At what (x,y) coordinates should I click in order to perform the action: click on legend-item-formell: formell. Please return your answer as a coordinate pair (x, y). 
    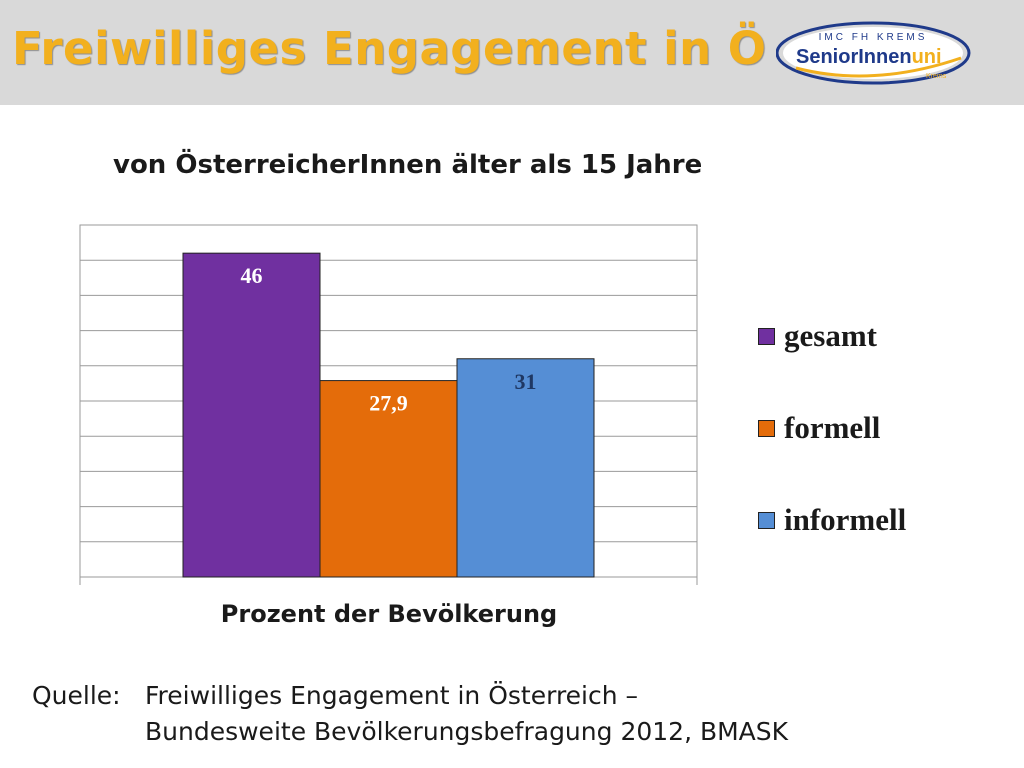
    Looking at the image, I should click on (819, 428).